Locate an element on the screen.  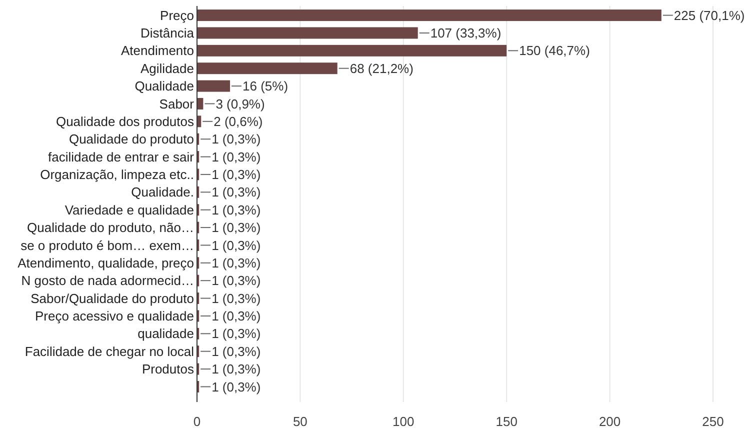
y-tick-label: Atendimento, qualidade, preço is located at coordinates (106, 262).